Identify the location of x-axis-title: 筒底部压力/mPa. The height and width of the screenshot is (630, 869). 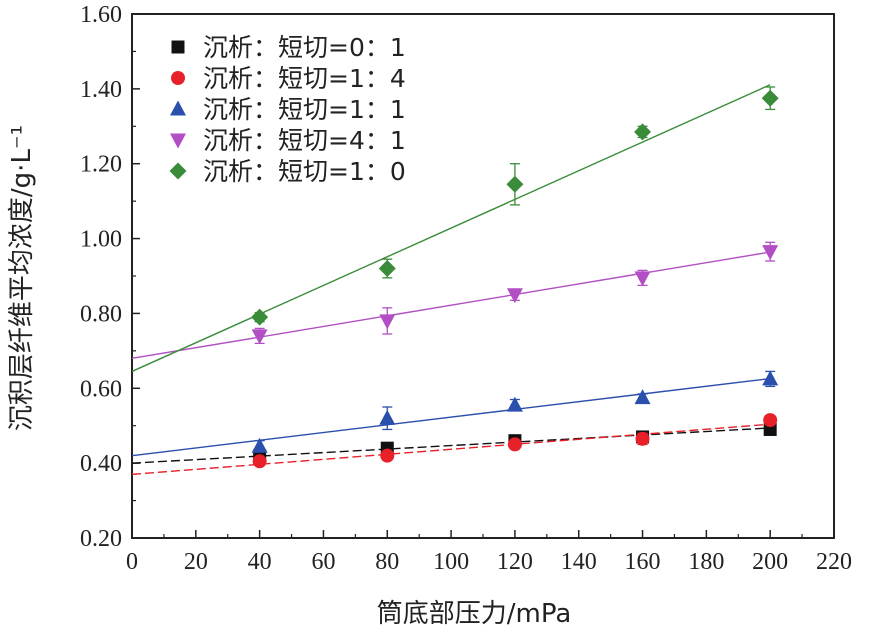
(474, 614).